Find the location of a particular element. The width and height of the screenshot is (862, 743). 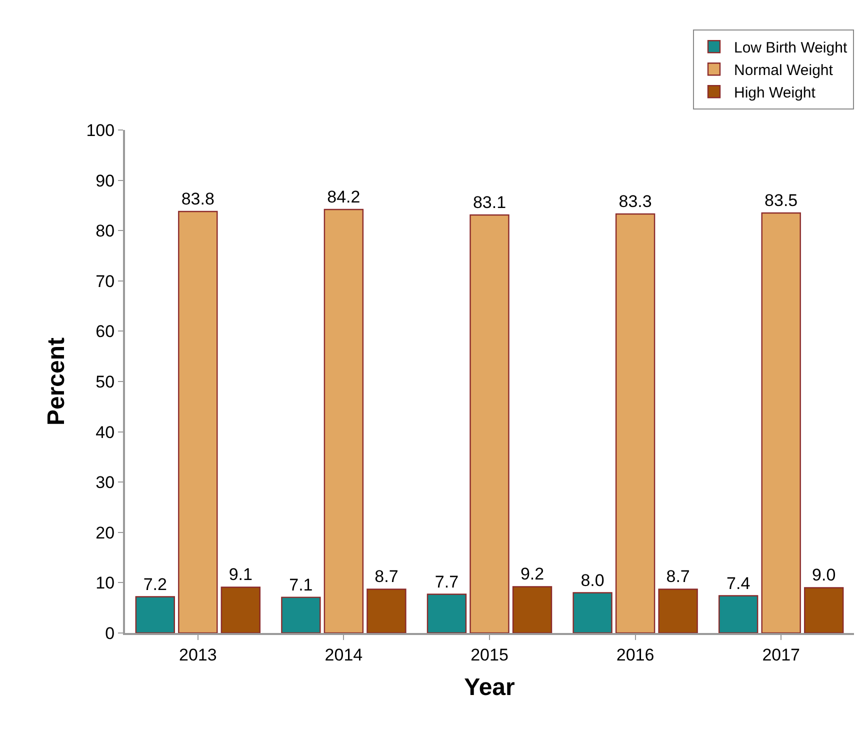

y-tick-label: 100 is located at coordinates (100, 130).